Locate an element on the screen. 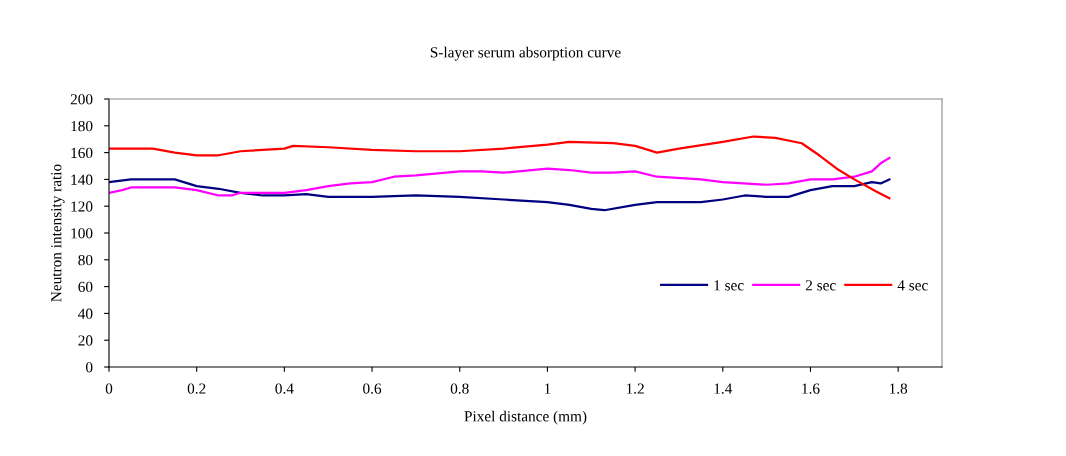  x-tick-label: 1.8 is located at coordinates (898, 388).